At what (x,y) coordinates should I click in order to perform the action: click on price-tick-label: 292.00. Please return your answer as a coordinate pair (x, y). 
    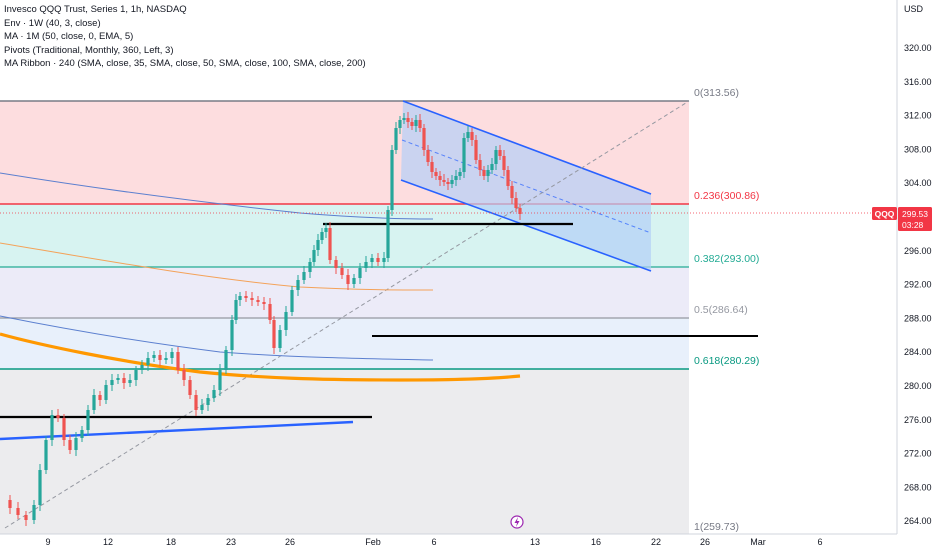
    Looking at the image, I should click on (918, 285).